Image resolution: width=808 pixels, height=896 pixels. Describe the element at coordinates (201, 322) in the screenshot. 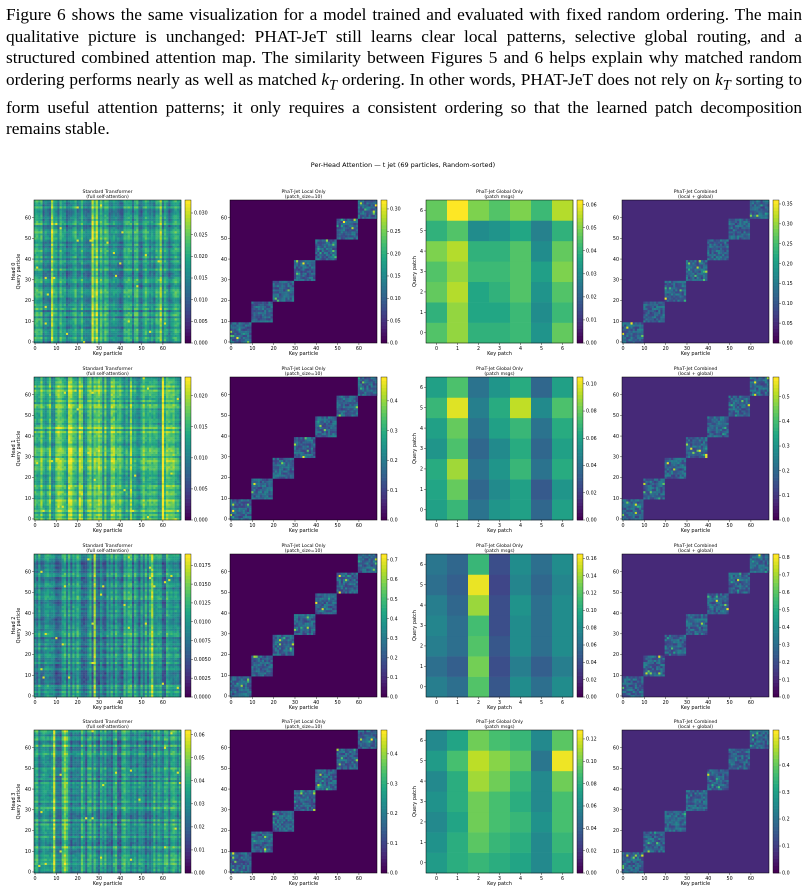

I see `colorbar-tick-label: 0.005` at that location.